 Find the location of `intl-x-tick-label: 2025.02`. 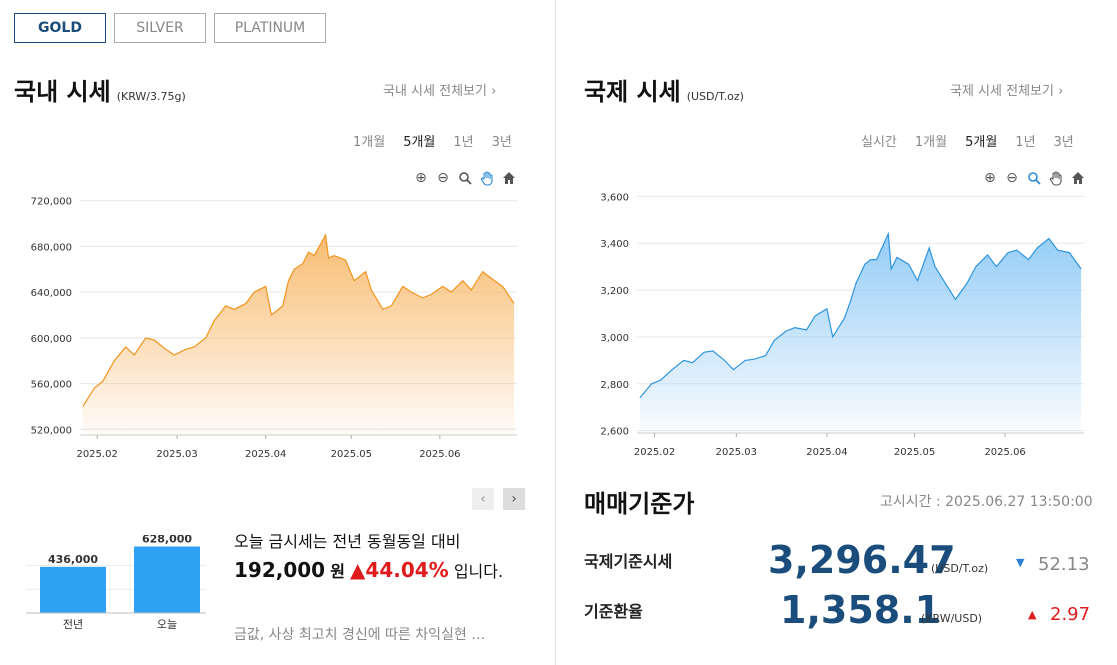

intl-x-tick-label: 2025.02 is located at coordinates (654, 452).